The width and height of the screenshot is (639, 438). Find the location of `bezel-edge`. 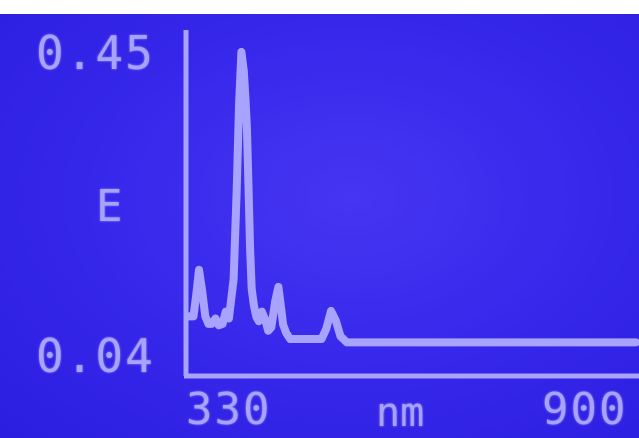

bezel-edge is located at coordinates (319, 7).